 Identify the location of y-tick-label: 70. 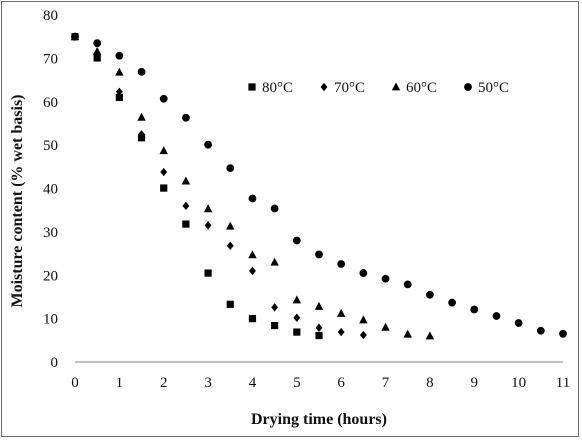
(50, 59).